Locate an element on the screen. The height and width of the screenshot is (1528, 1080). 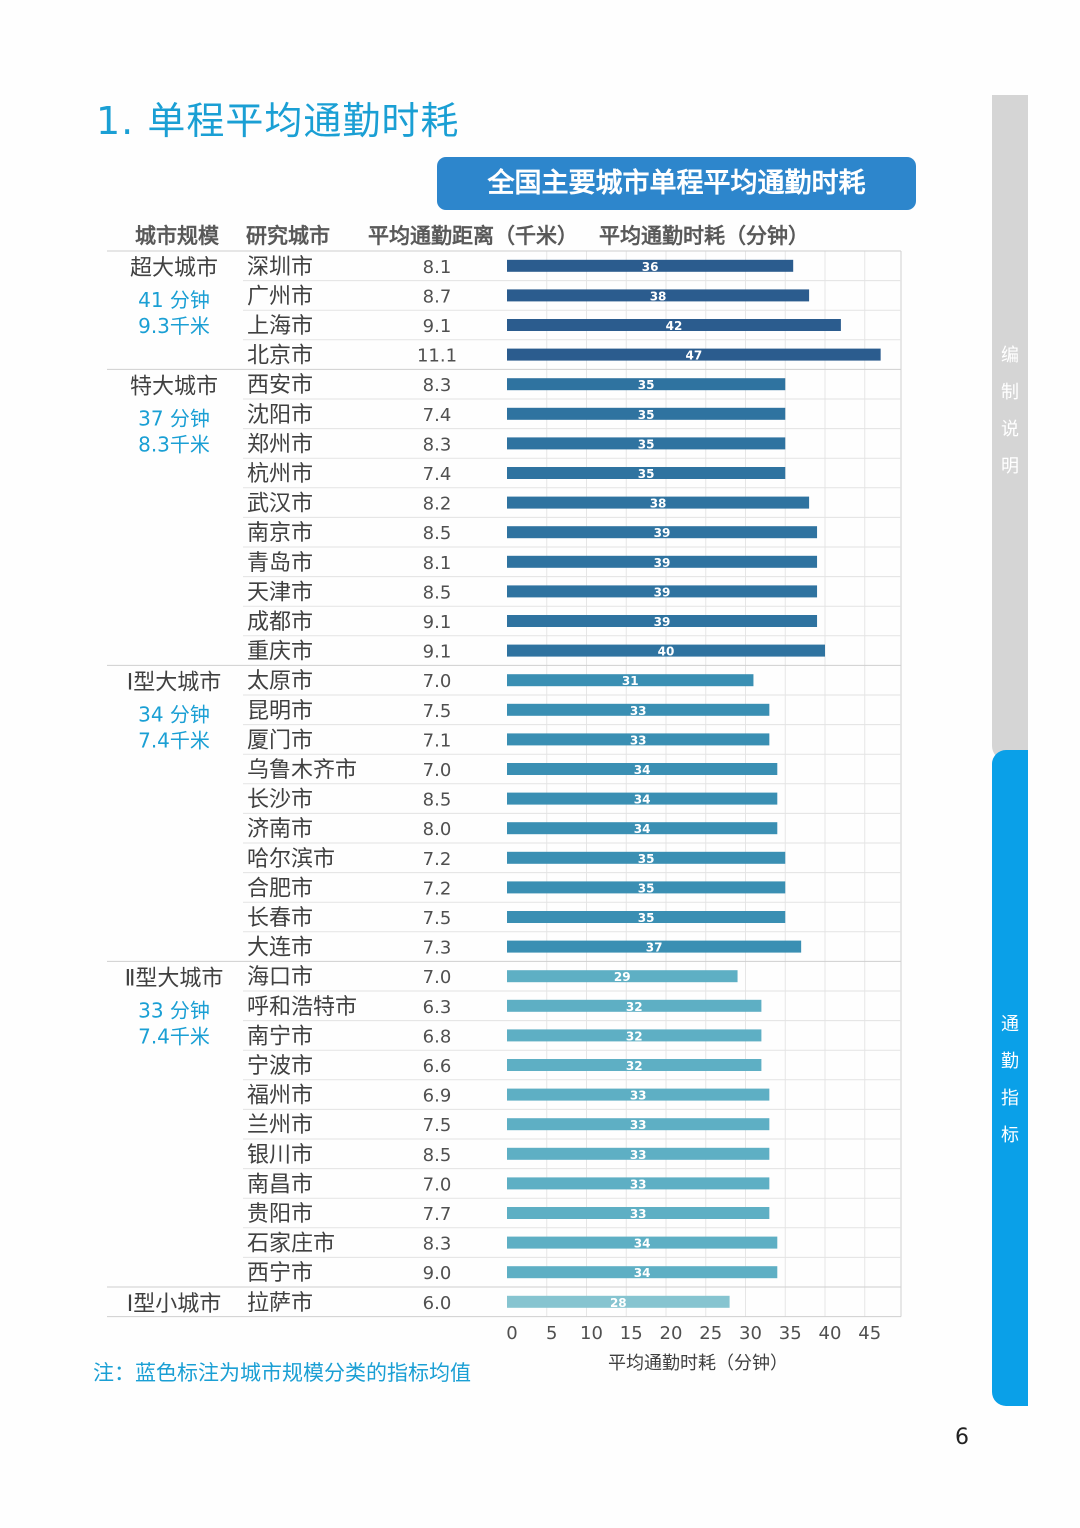
distance-value: 8.2 is located at coordinates (437, 504).